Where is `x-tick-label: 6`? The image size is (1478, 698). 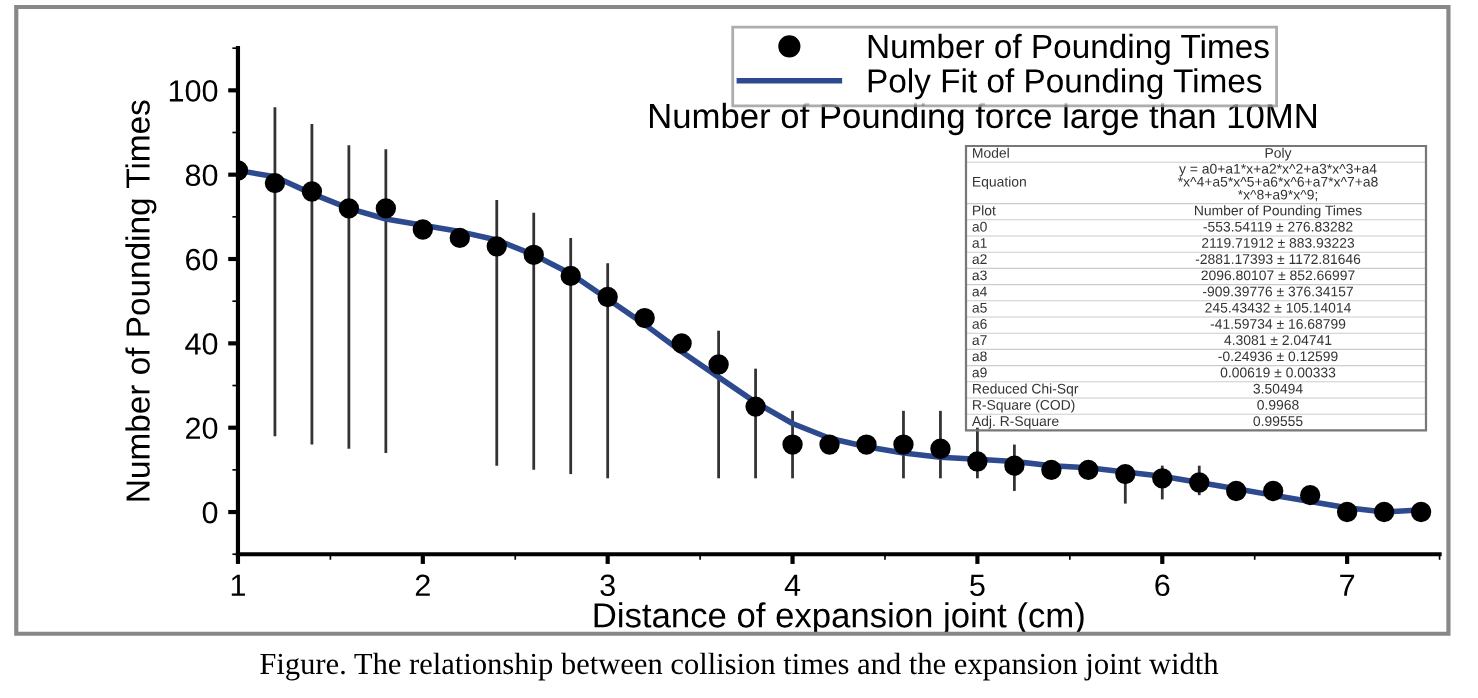 x-tick-label: 6 is located at coordinates (1162, 585).